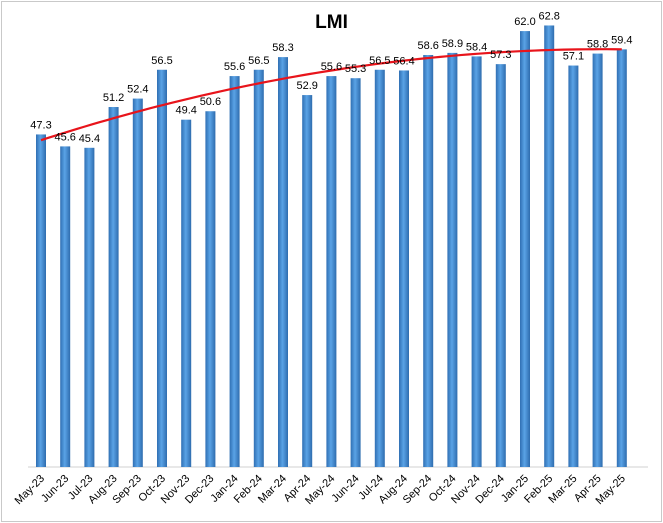 The image size is (663, 523). What do you see at coordinates (210, 102) in the screenshot?
I see `data-label: 50.6` at bounding box center [210, 102].